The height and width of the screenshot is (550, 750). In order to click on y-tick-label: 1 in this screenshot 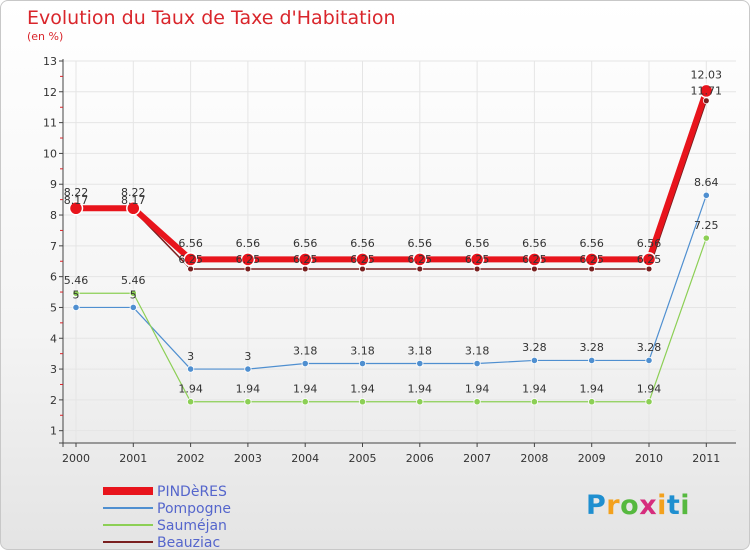, I will do `click(53, 431)`.